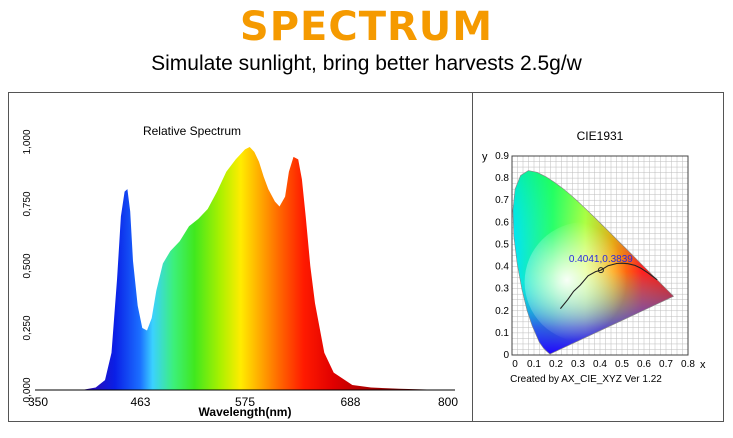 The width and height of the screenshot is (733, 438). What do you see at coordinates (140, 402) in the screenshot?
I see `spectrum-x-tick-label: 463` at bounding box center [140, 402].